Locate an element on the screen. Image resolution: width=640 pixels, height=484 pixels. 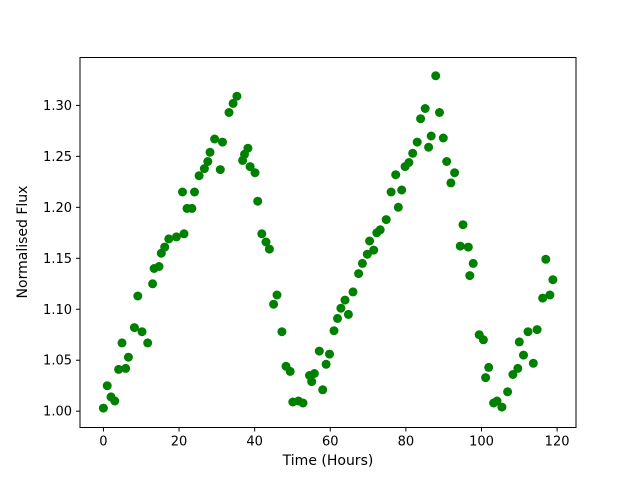
y-tick-label: 1.10 is located at coordinates (57, 310).